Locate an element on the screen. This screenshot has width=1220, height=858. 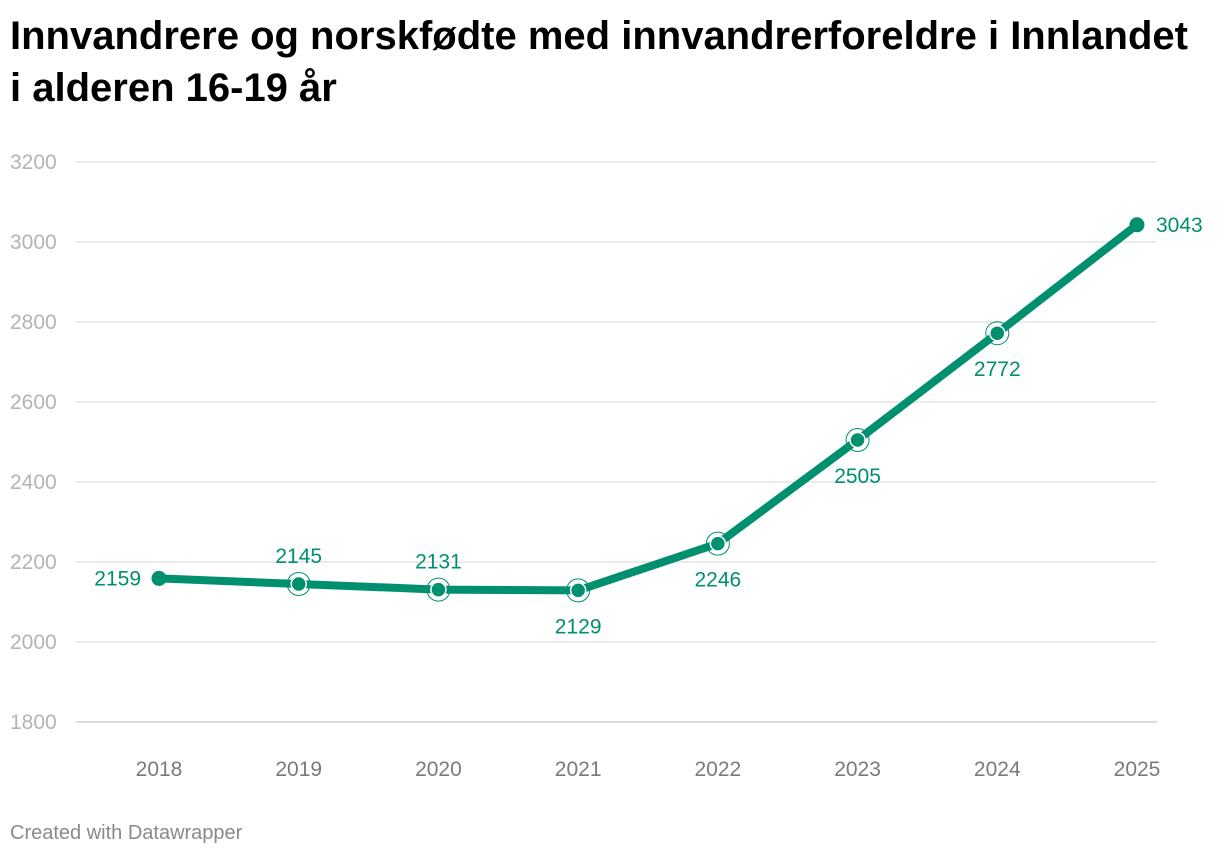
x-tick-label: 2022 is located at coordinates (717, 769).